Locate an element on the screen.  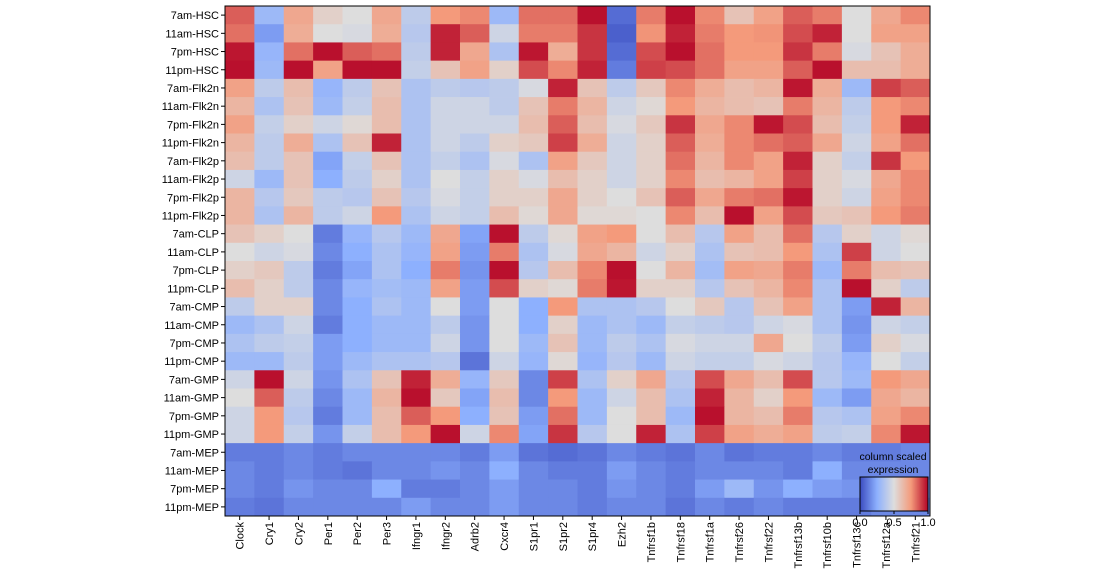
row-label: 7am-HSC is located at coordinates (195, 16).